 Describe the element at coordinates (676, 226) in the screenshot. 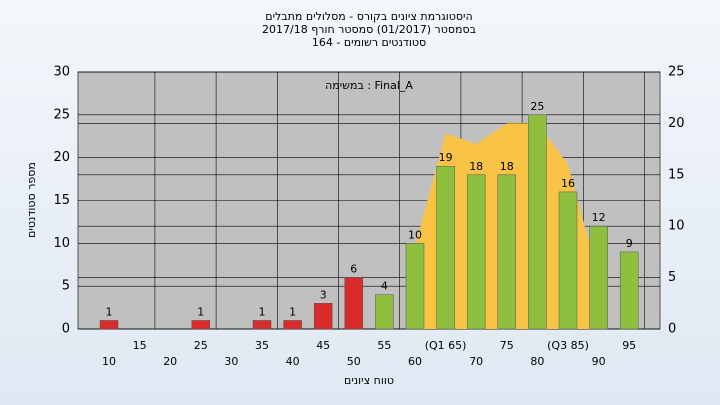

I see `y2-tick-label: 10` at that location.